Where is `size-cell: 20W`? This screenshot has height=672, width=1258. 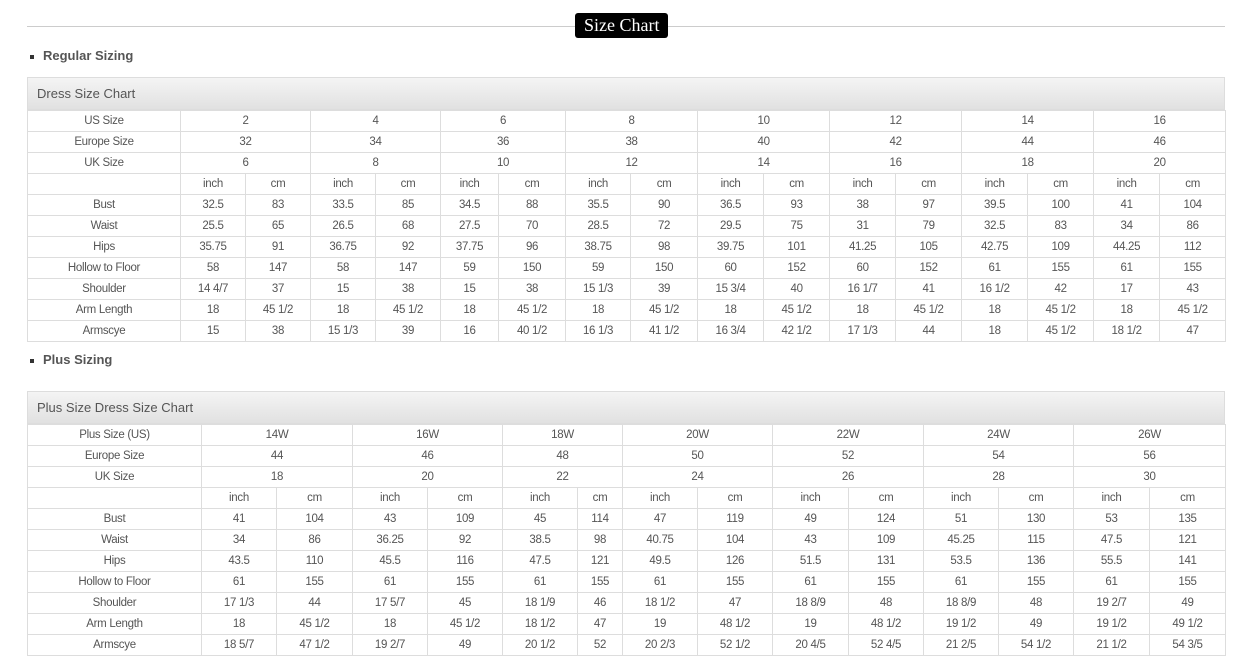 size-cell: 20W is located at coordinates (697, 435).